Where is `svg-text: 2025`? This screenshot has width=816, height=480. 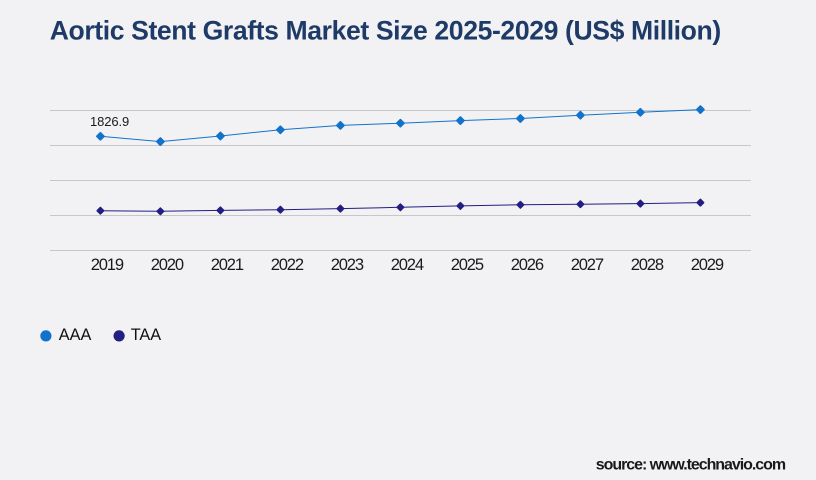 svg-text: 2025 is located at coordinates (467, 264).